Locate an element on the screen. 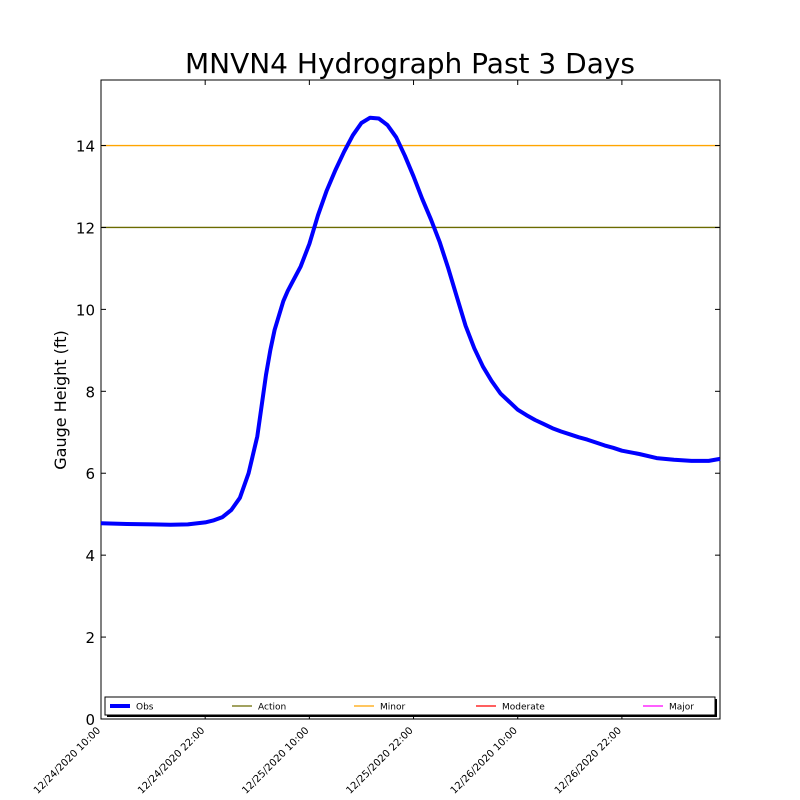  legend-label-minor: Minor is located at coordinates (392, 708).